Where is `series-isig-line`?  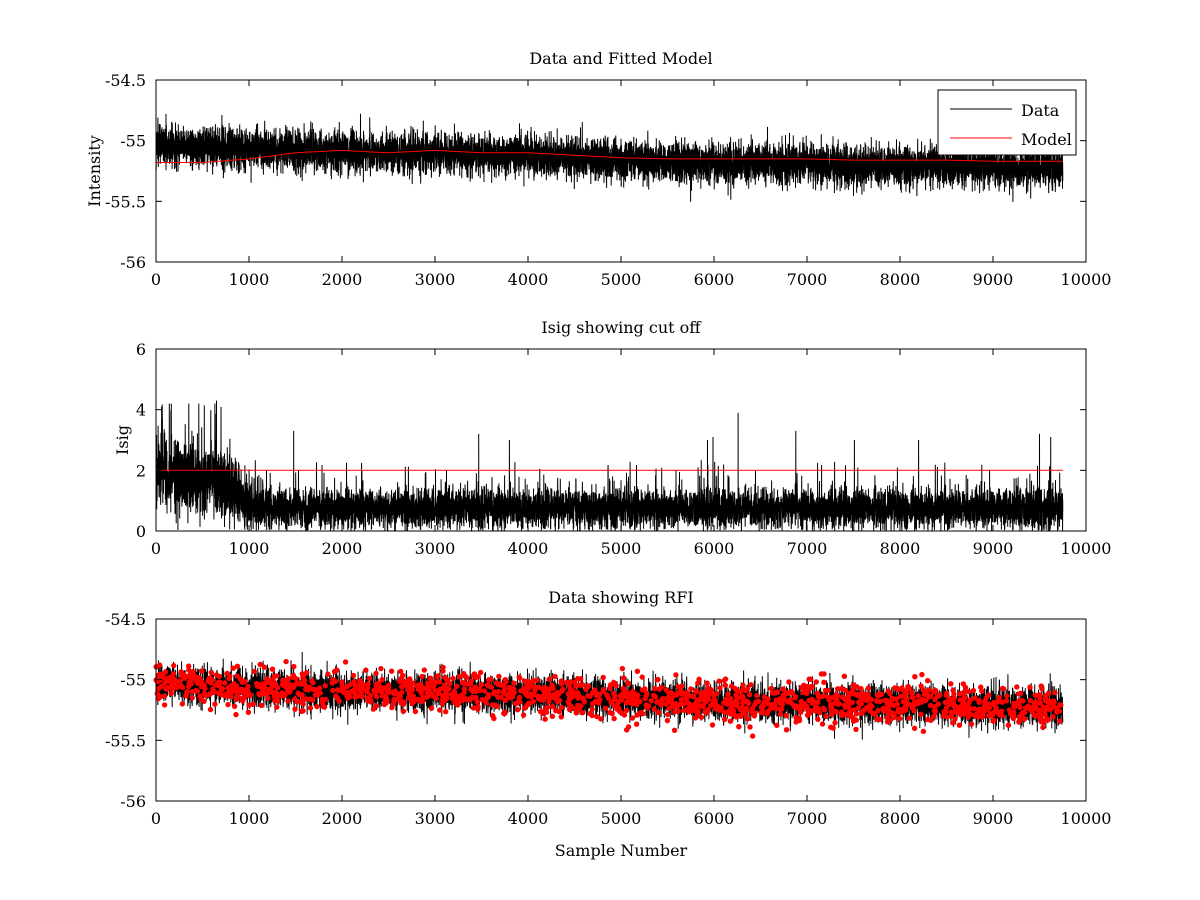 series-isig-line is located at coordinates (609, 466).